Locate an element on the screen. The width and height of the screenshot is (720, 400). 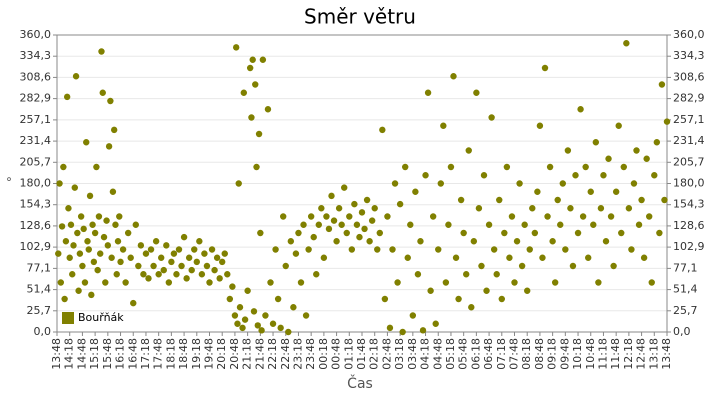
x-tick-label: 14:18 is located at coordinates (69, 354).